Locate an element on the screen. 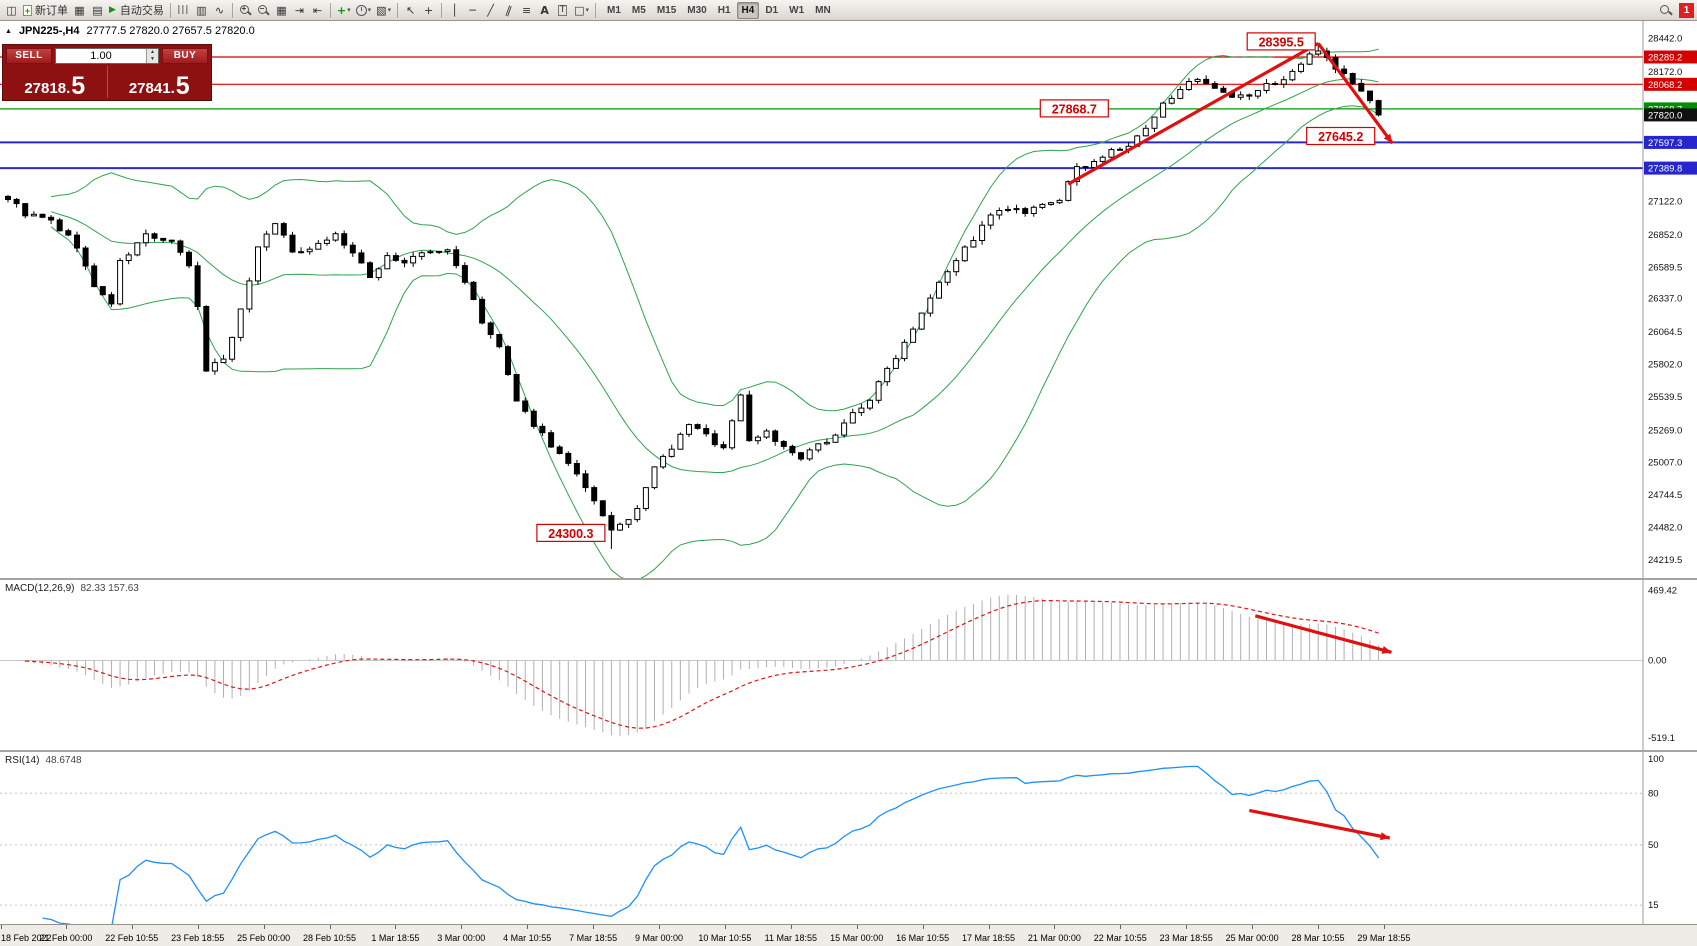 The height and width of the screenshot is (946, 1697). time-label: 28 Mar 10:55 is located at coordinates (1318, 938).